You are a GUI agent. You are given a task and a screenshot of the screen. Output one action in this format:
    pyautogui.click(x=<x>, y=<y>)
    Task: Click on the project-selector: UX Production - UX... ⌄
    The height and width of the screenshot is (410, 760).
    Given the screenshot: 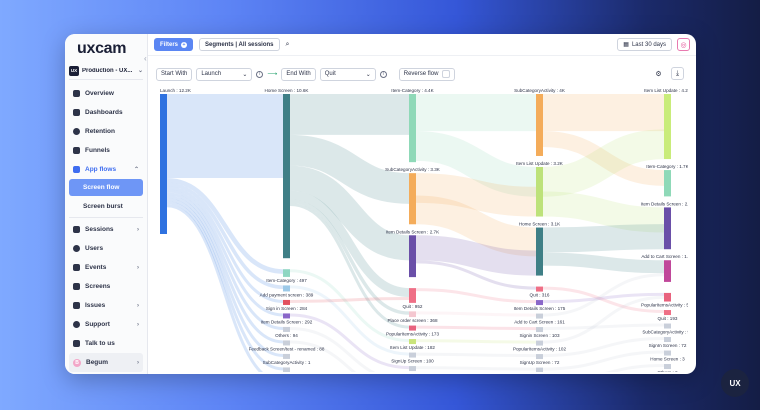 What is the action you would take?
    pyautogui.click(x=106, y=72)
    